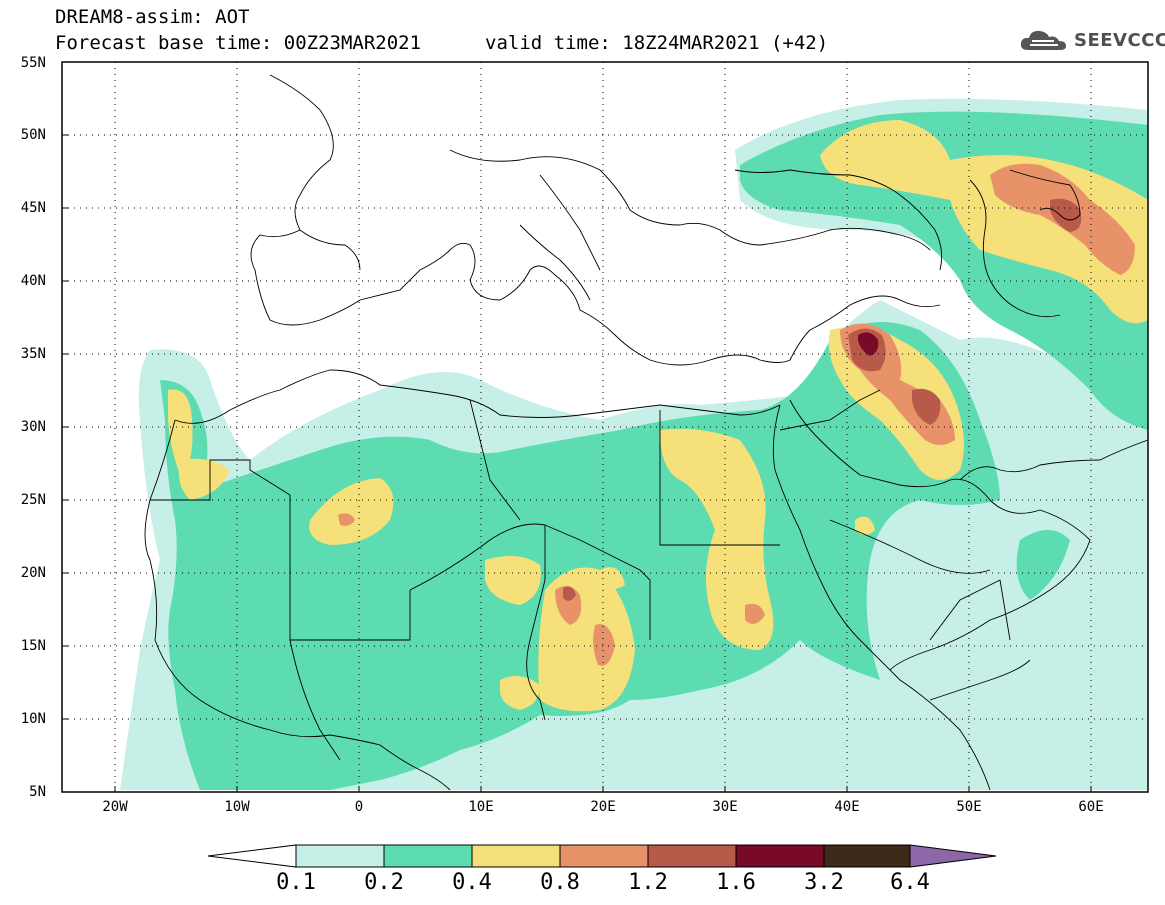  I want to click on cloud-icon, so click(1043, 40).